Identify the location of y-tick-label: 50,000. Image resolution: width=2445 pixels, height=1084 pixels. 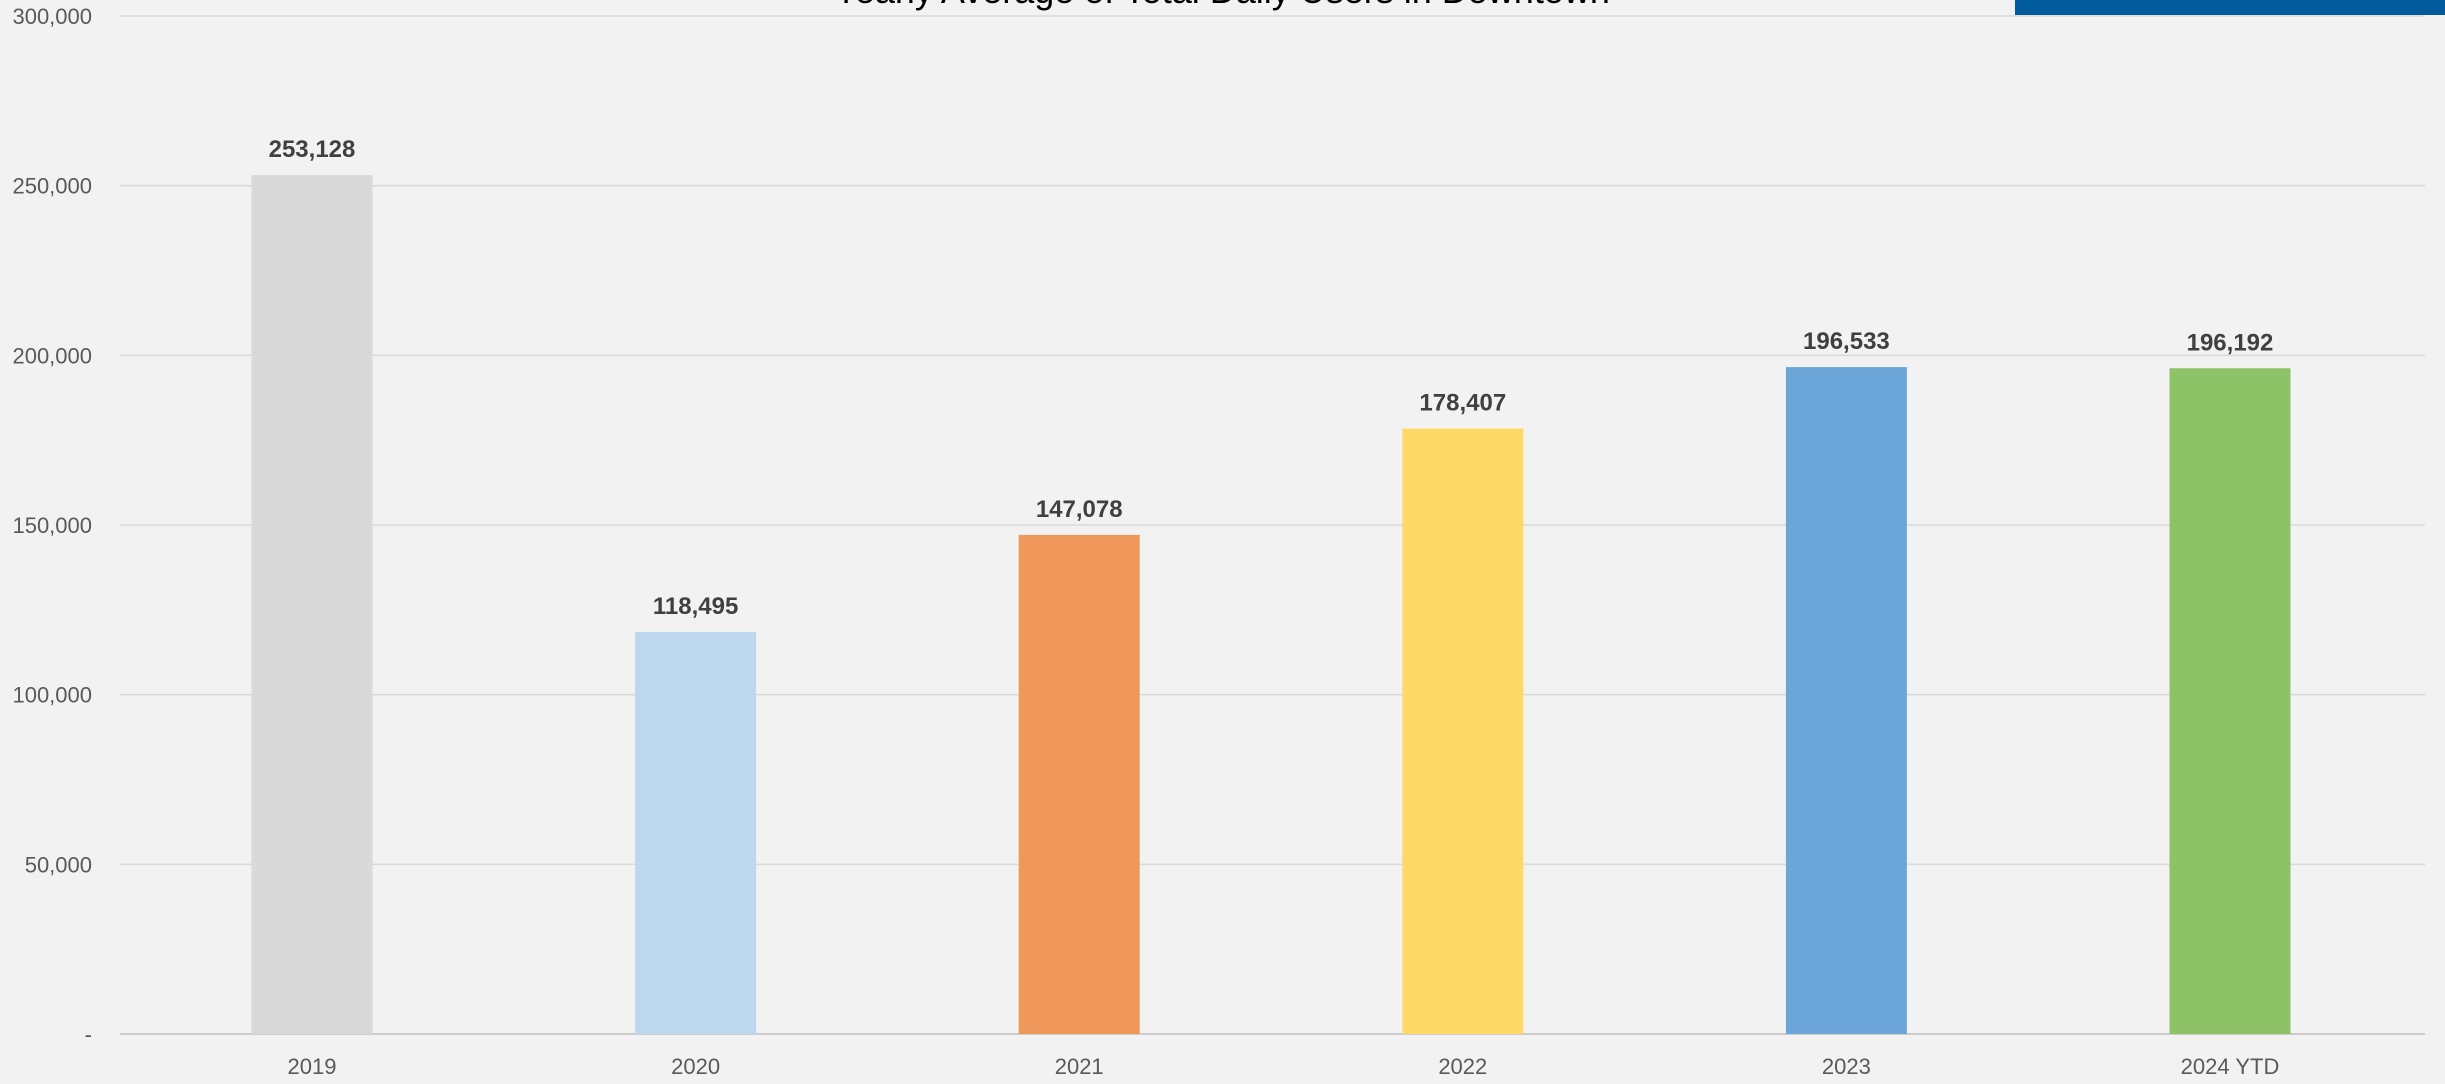
(58, 864).